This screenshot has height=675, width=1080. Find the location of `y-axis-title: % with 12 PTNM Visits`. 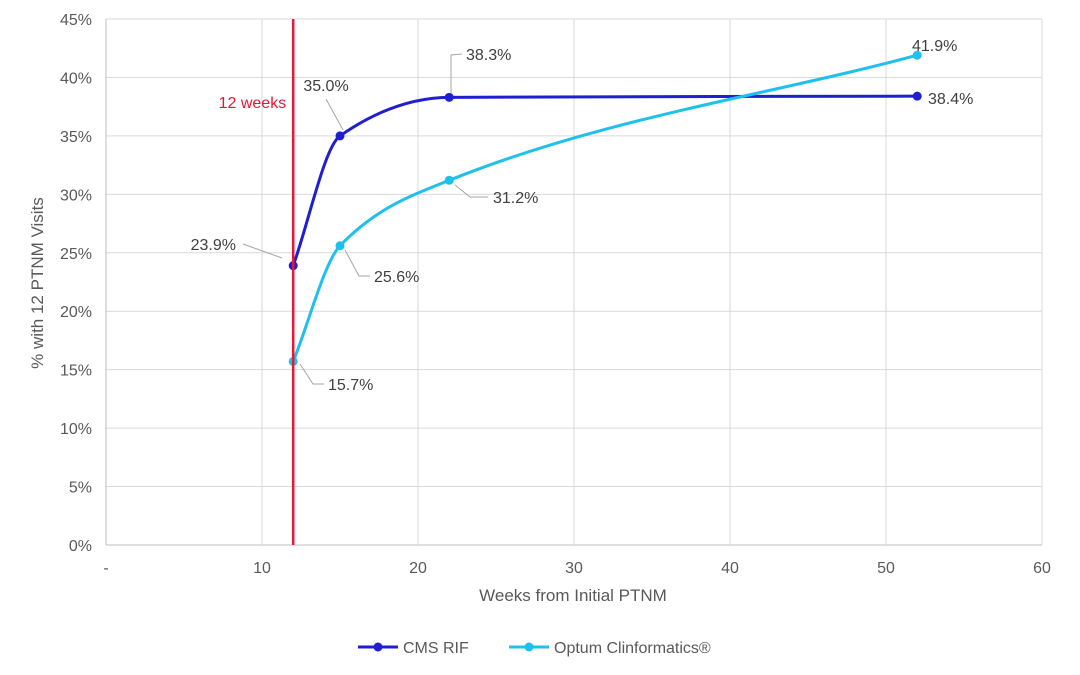

y-axis-title: % with 12 PTNM Visits is located at coordinates (37, 283).